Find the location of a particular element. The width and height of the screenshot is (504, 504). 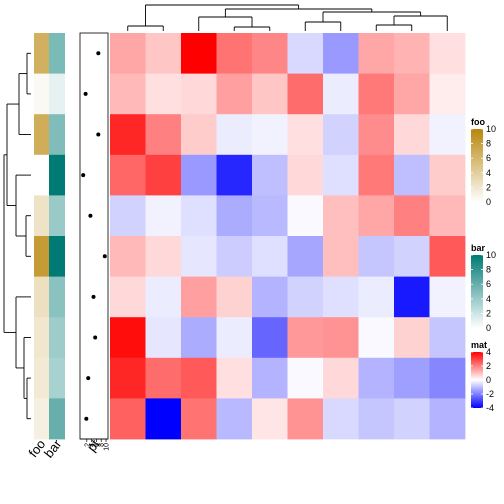

foo-annotation-column is located at coordinates (41, 236).